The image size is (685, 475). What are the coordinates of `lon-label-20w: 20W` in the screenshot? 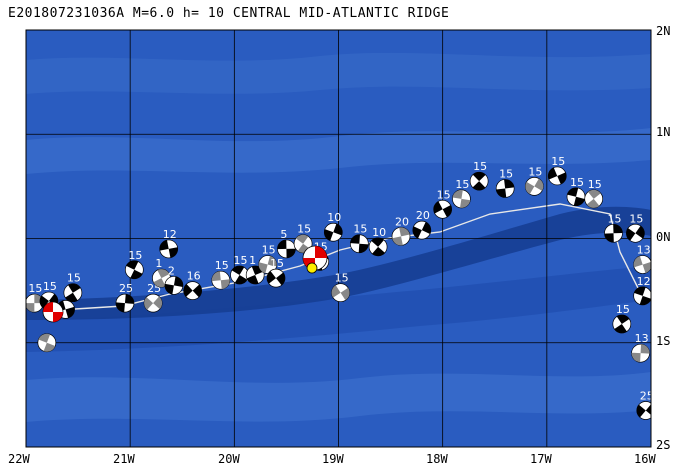 It's located at (229, 459).